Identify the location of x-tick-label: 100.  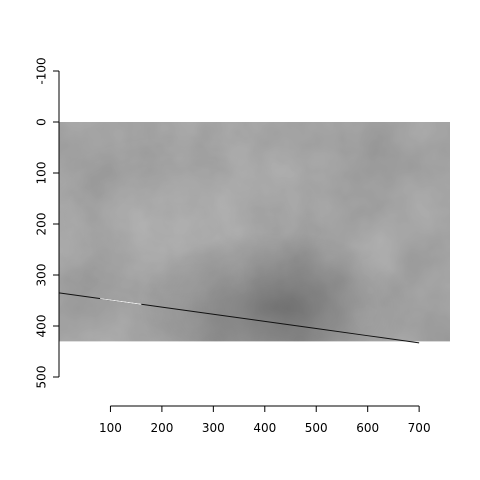
(110, 428).